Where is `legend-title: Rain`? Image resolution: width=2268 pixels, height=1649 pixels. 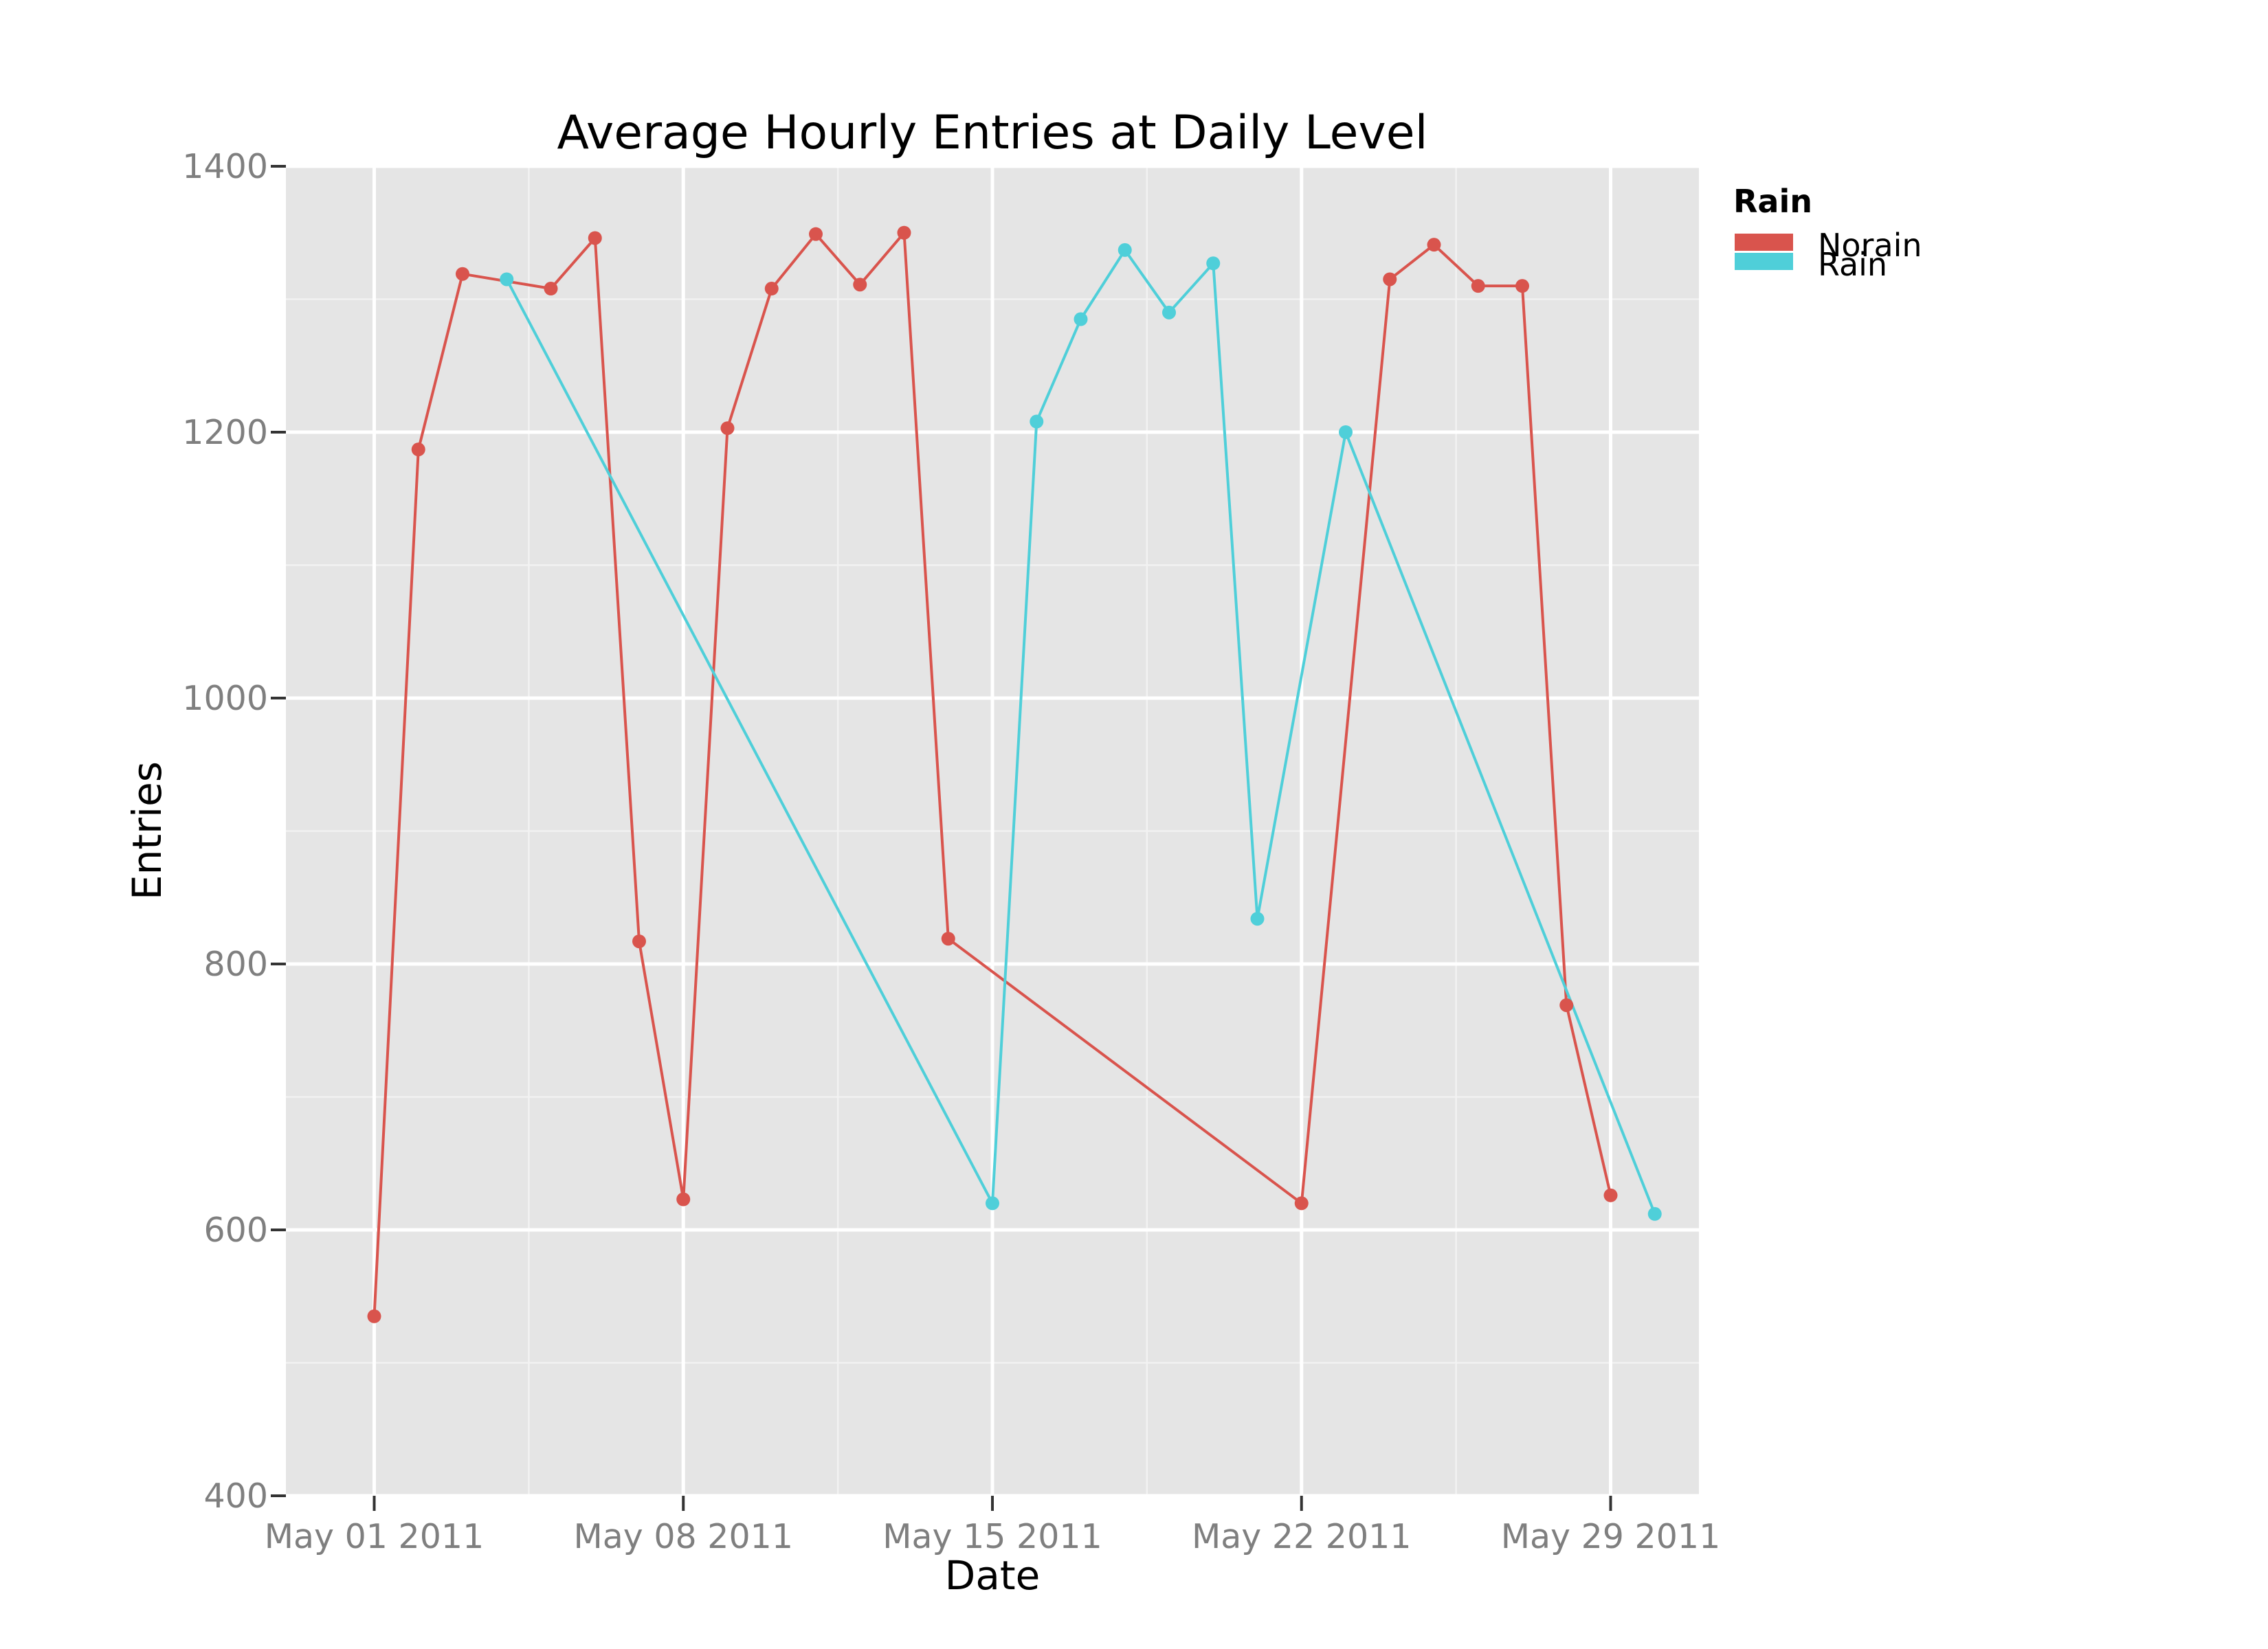
legend-title: Rain is located at coordinates (1772, 201).